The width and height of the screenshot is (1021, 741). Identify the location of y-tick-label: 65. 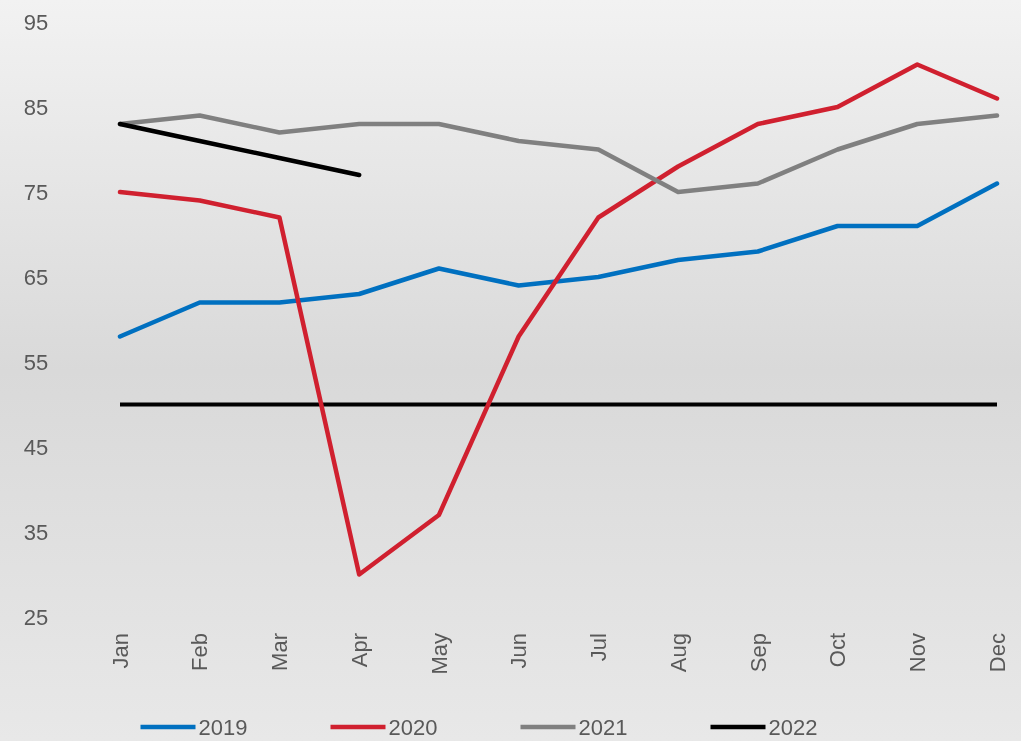
(36, 277).